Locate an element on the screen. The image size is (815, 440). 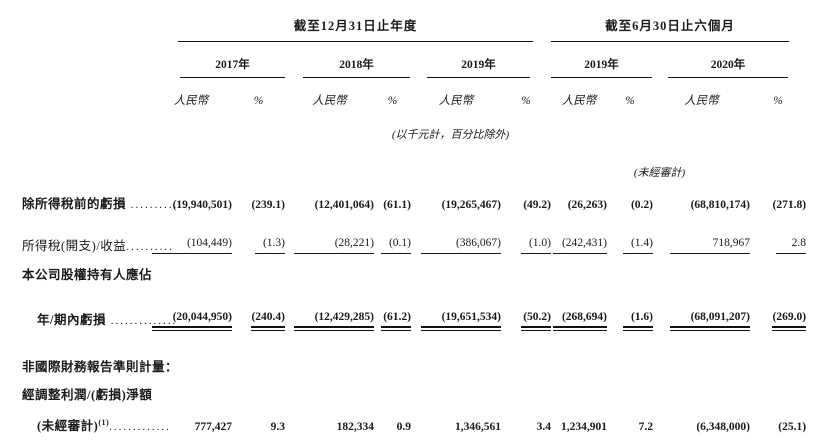
cell-value: 1,323,638 is located at coordinates (329, 438).